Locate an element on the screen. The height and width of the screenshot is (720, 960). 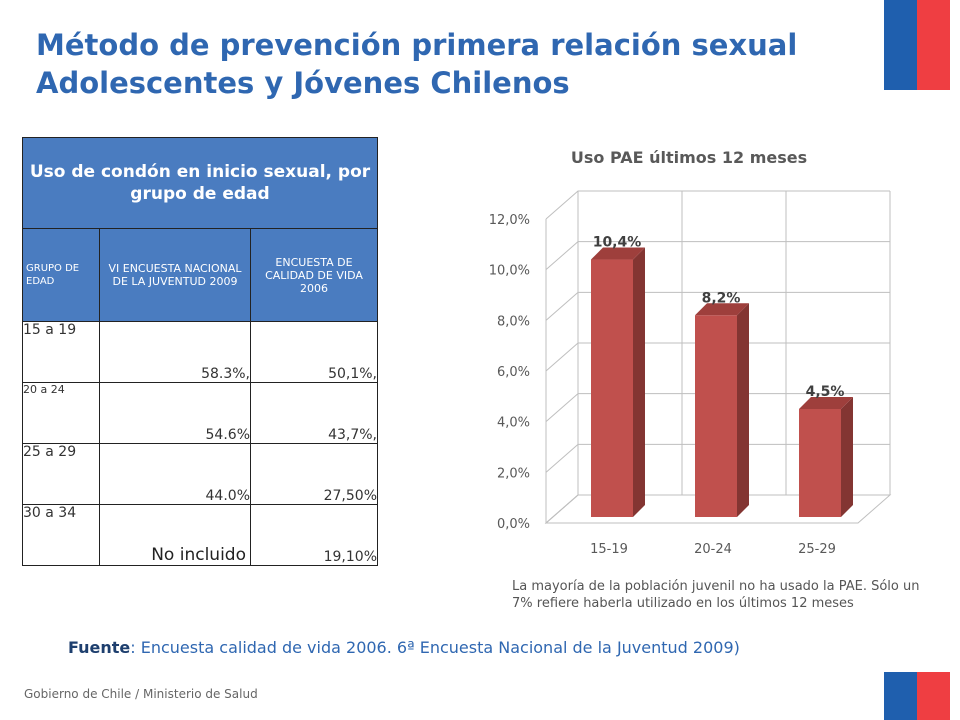
flag-logo-bottom is located at coordinates (917, 696).